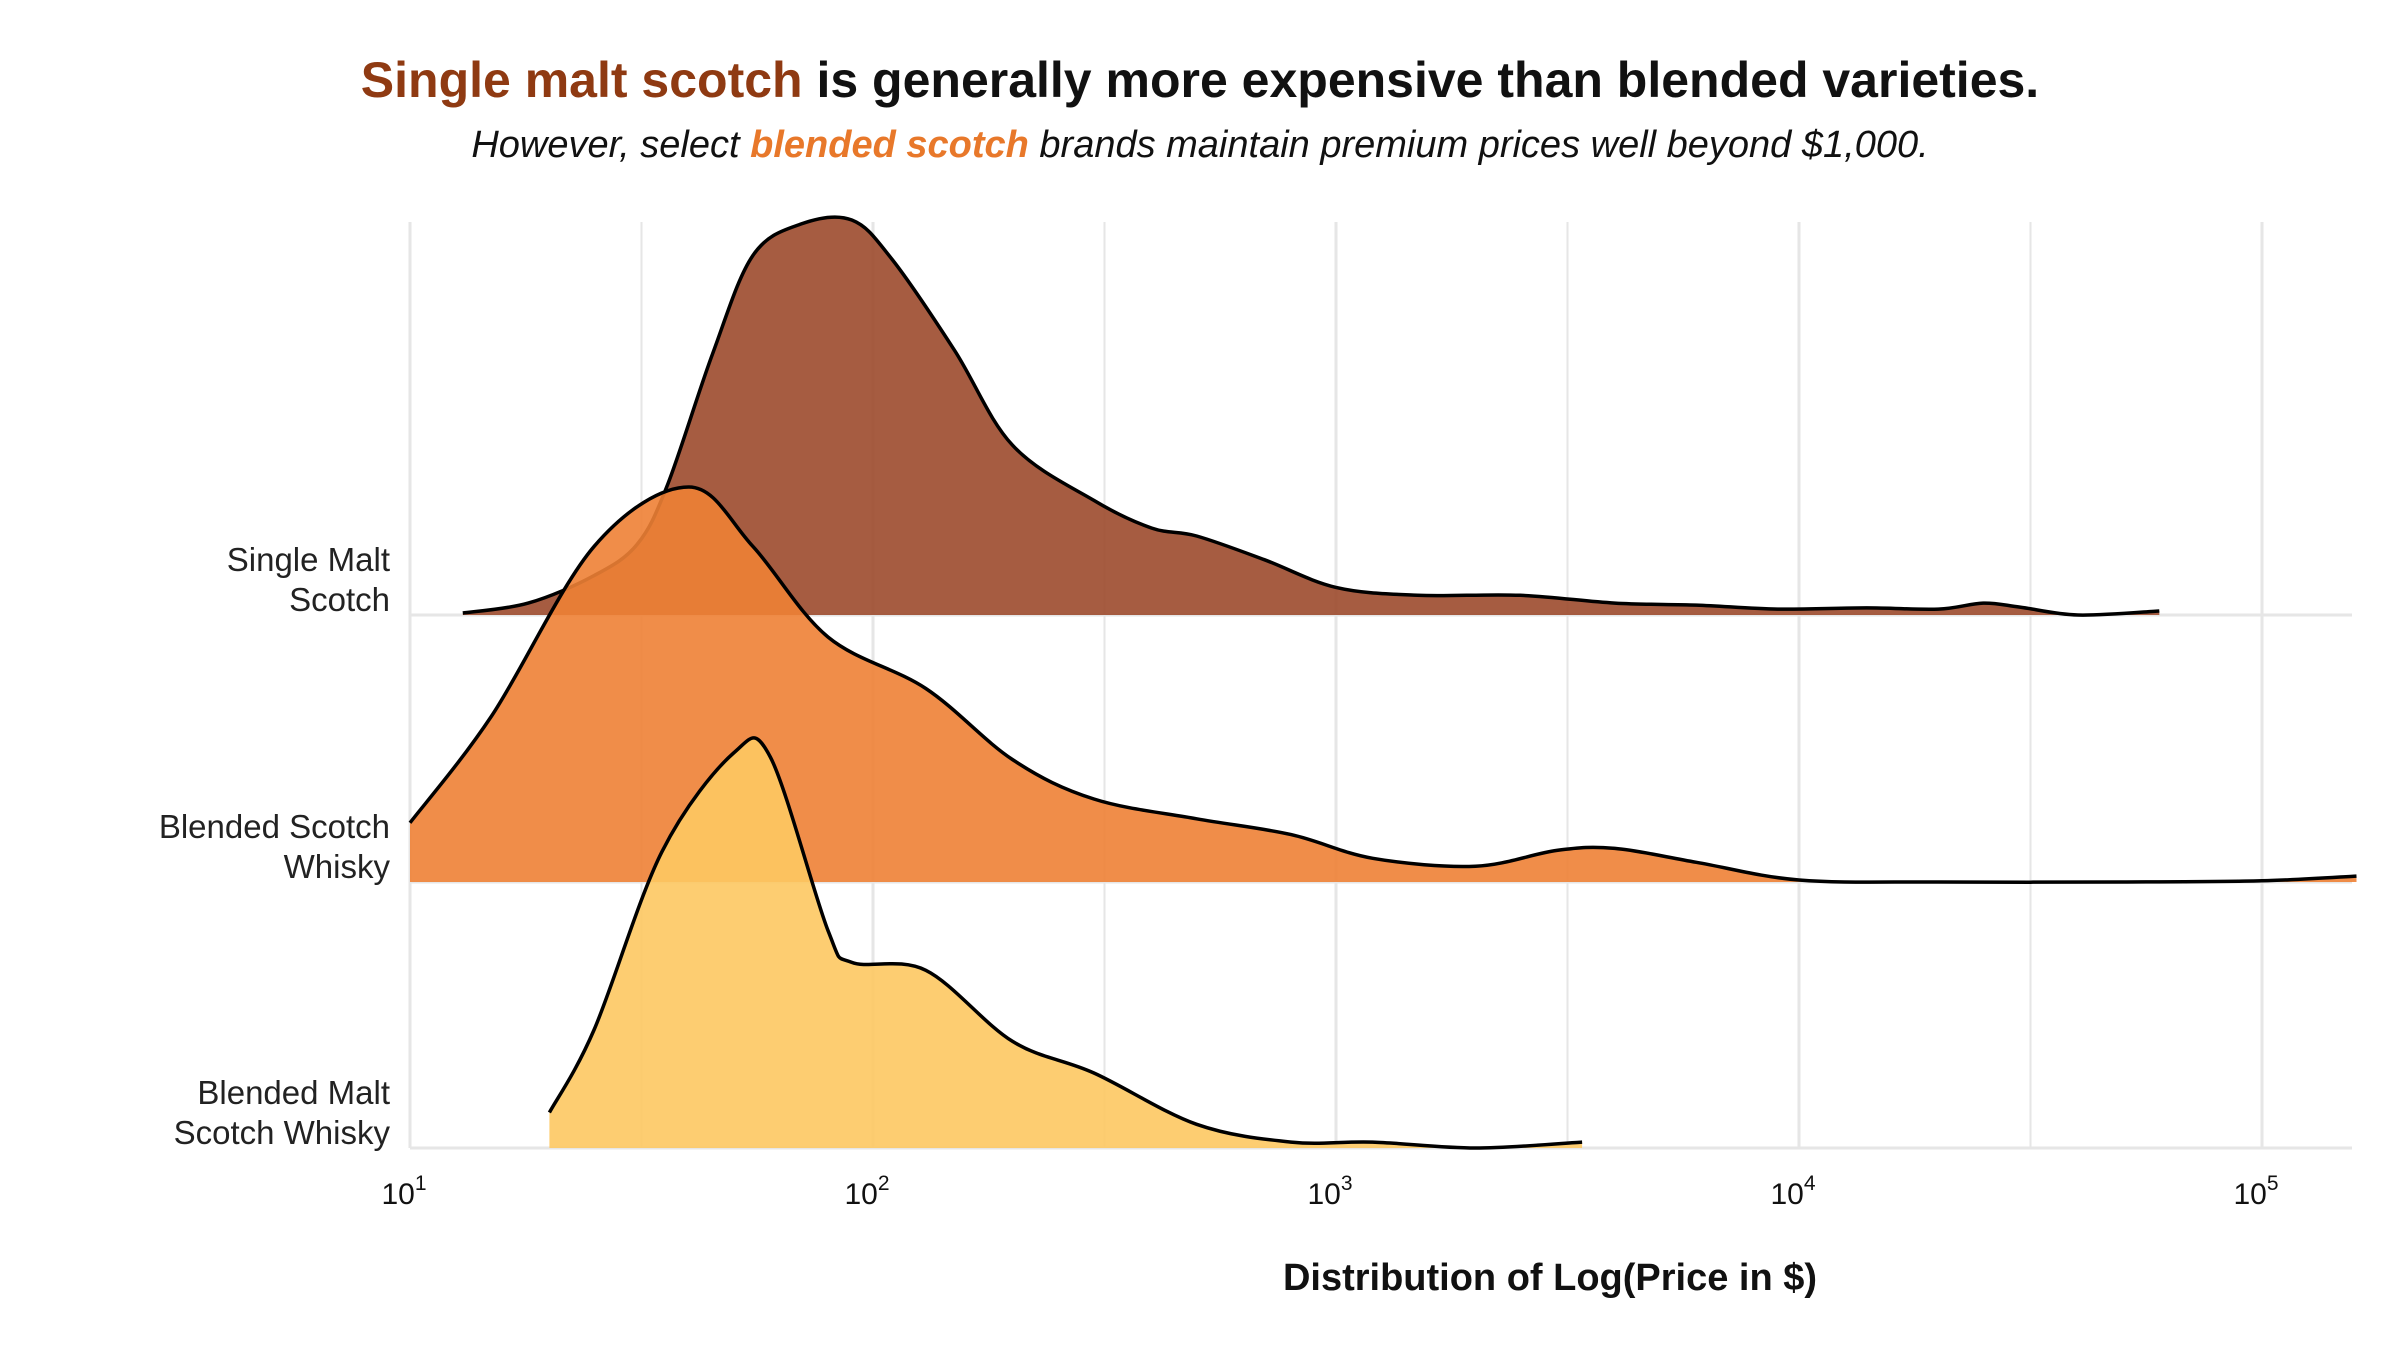 This screenshot has height=1350, width=2400. What do you see at coordinates (274, 826) in the screenshot?
I see `category-label-line: Blended Scotch` at bounding box center [274, 826].